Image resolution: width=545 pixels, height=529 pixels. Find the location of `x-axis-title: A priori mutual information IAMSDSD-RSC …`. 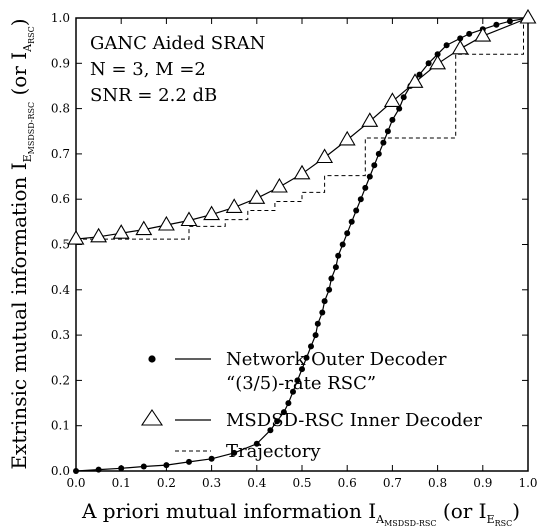

x-axis-title: A priori mutual information IAMSDSD-RSC … is located at coordinates (300, 513).